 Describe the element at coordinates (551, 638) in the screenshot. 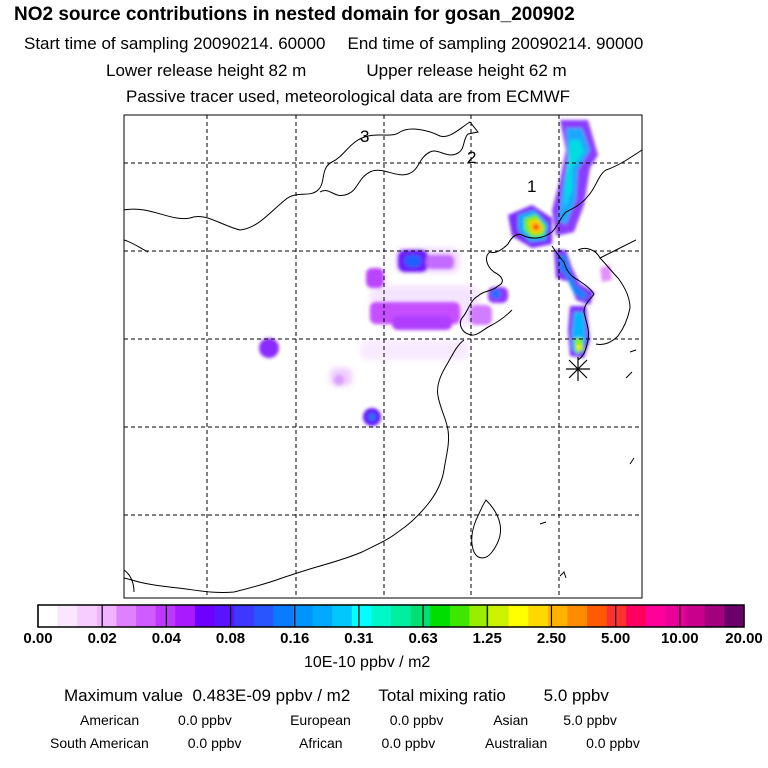

I see `colorbar-tick-label: 2.50` at that location.